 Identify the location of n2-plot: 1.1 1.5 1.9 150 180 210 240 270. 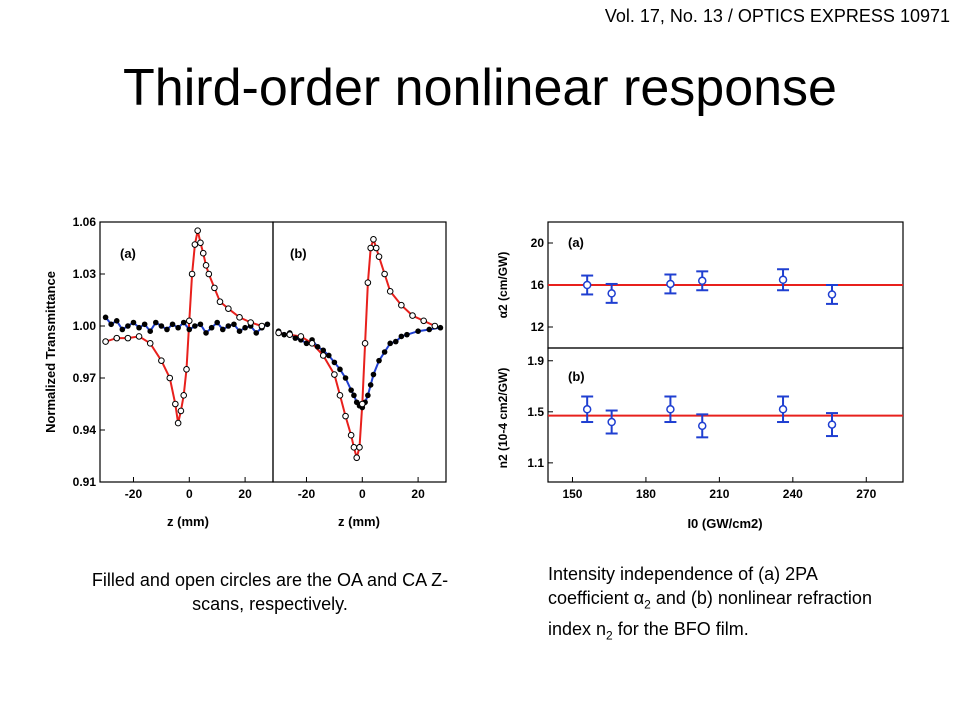
(715, 427).